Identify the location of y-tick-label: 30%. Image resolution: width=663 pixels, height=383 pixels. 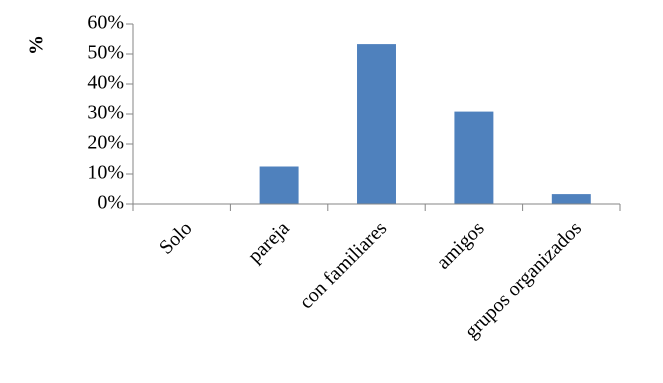
(105, 113).